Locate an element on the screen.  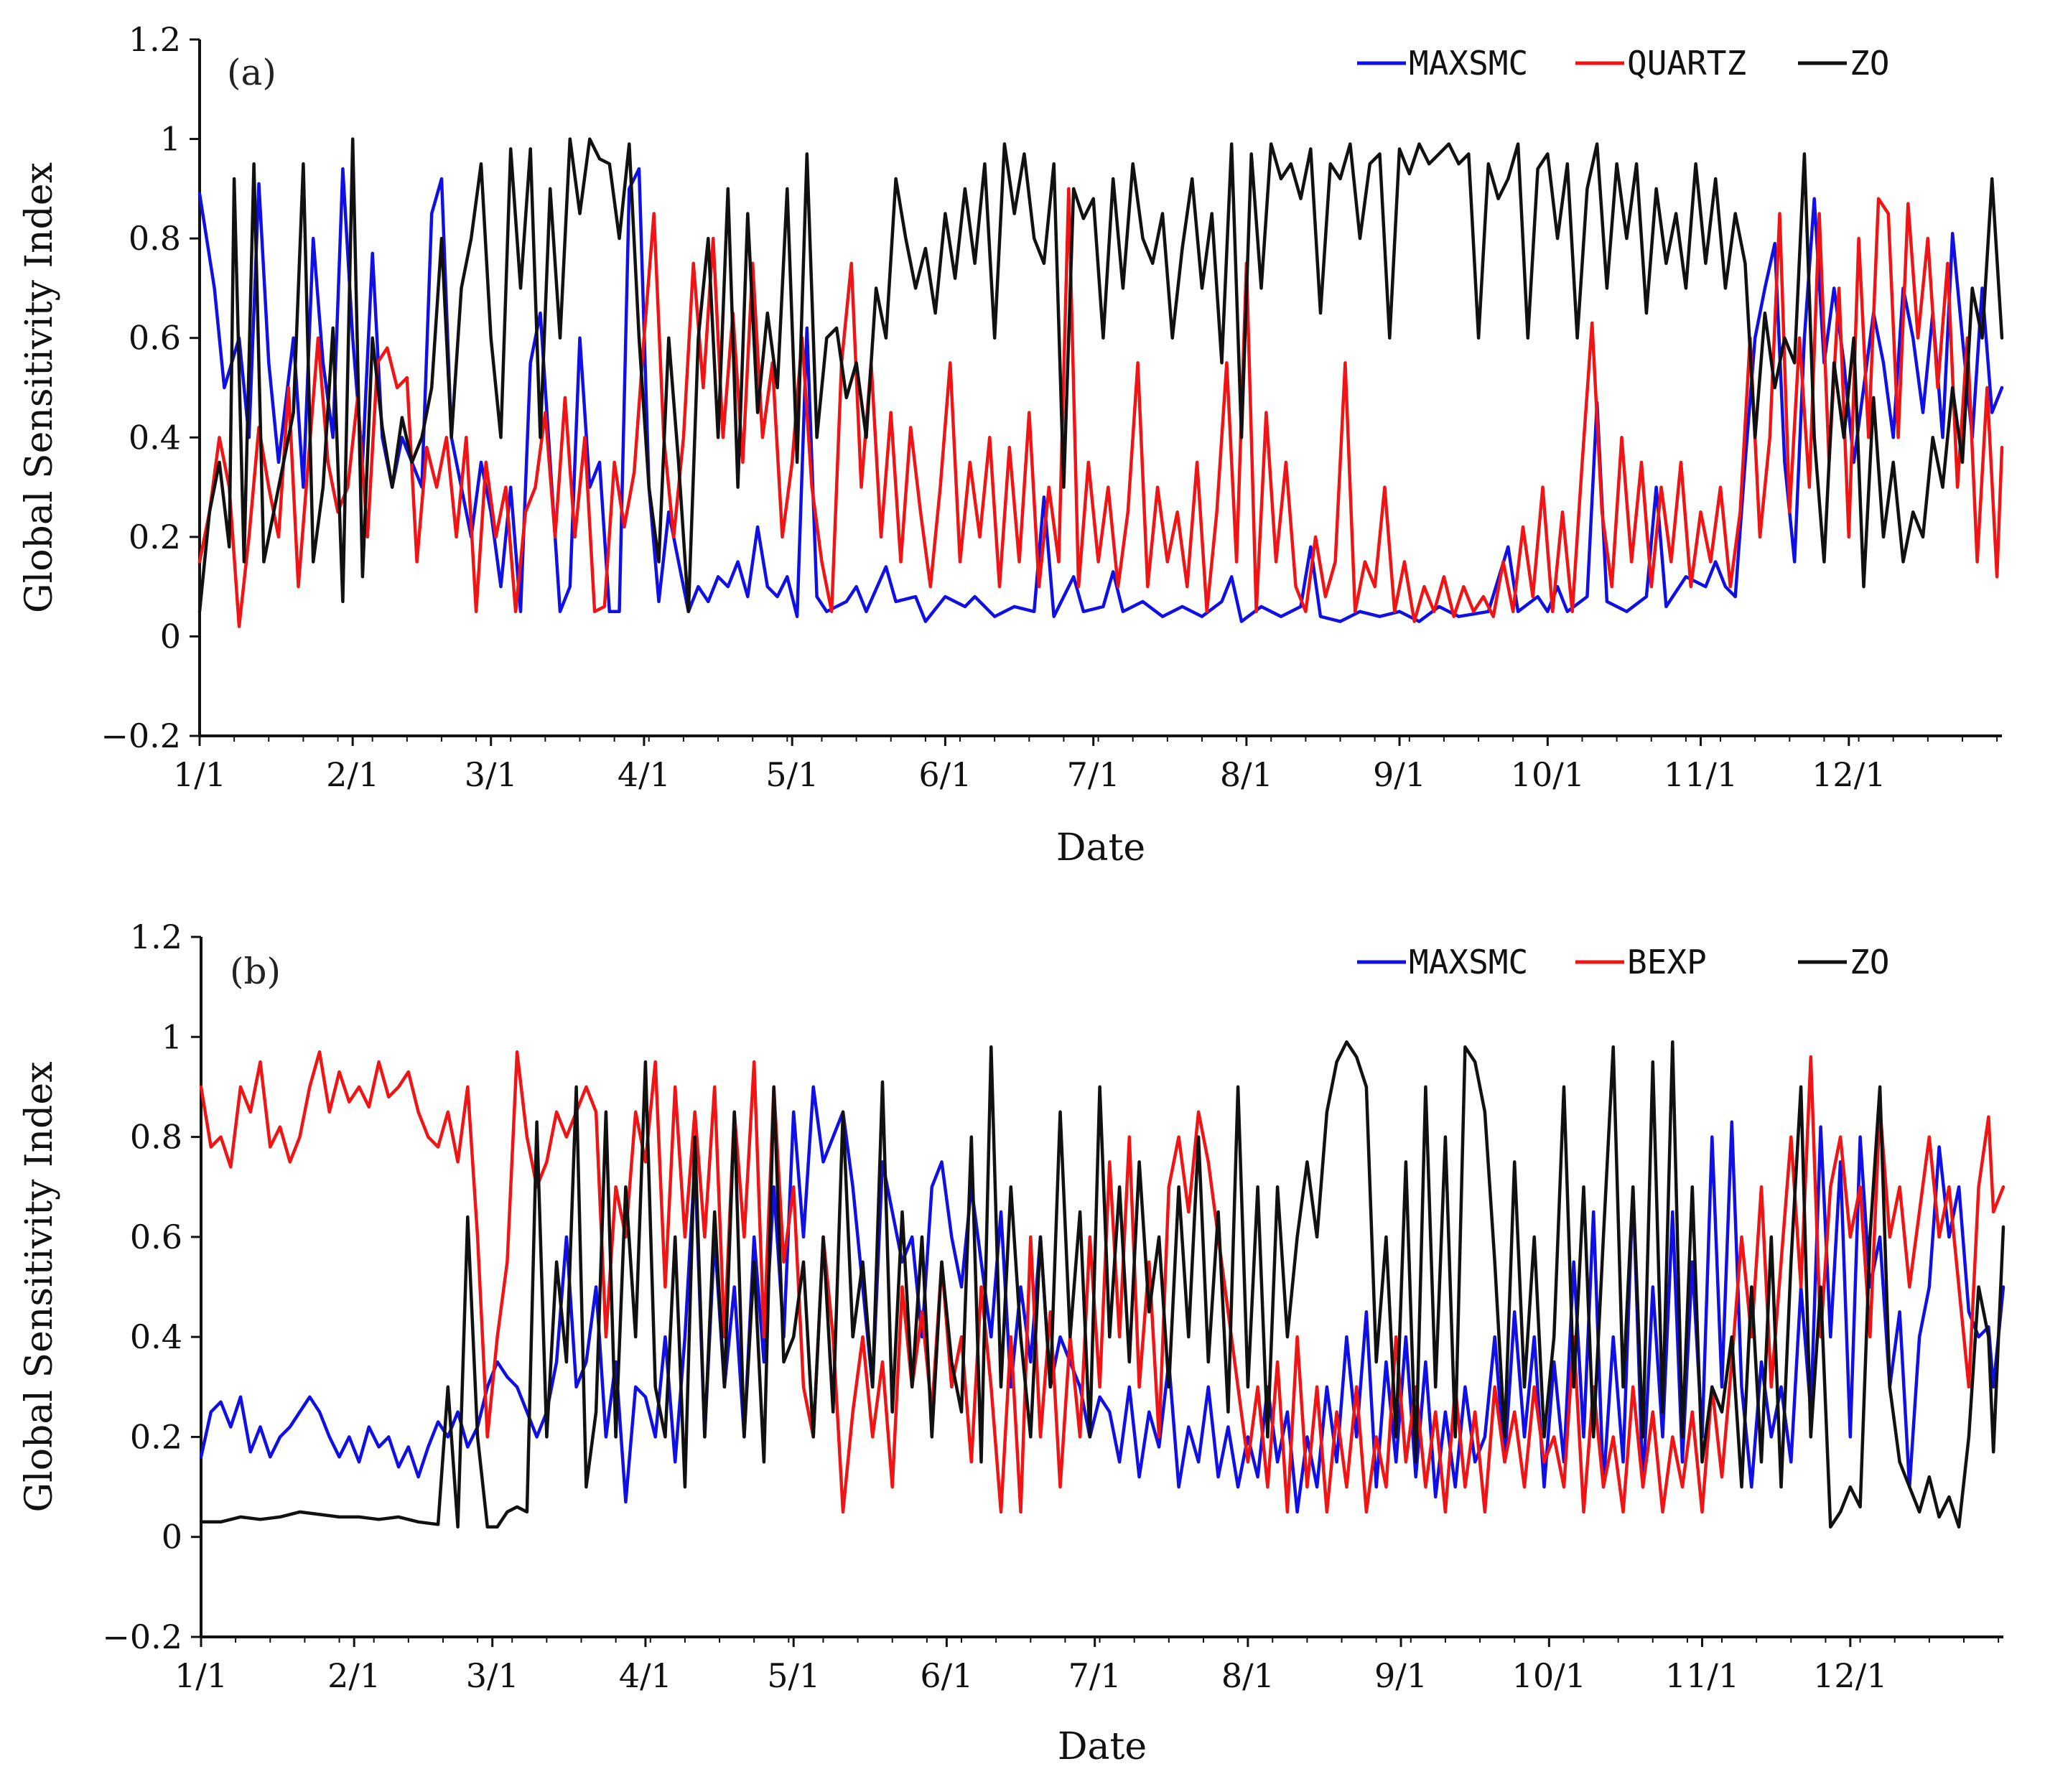
legend-label-quartz: QUARTZ is located at coordinates (1687, 63).